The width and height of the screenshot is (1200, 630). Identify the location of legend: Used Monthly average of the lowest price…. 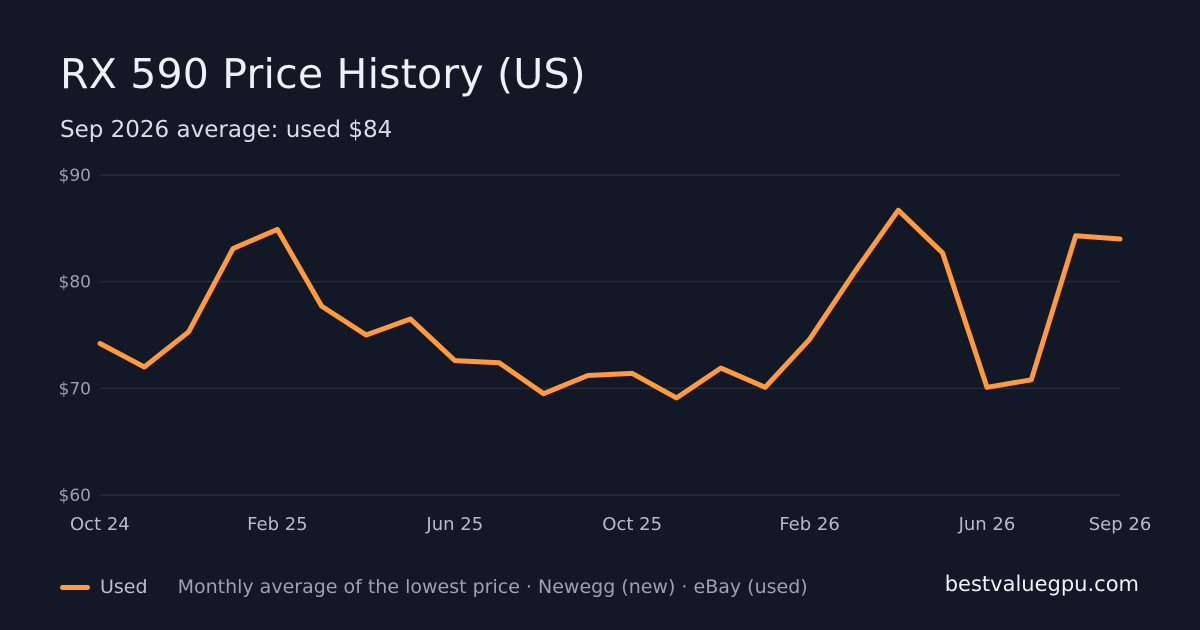
(434, 587).